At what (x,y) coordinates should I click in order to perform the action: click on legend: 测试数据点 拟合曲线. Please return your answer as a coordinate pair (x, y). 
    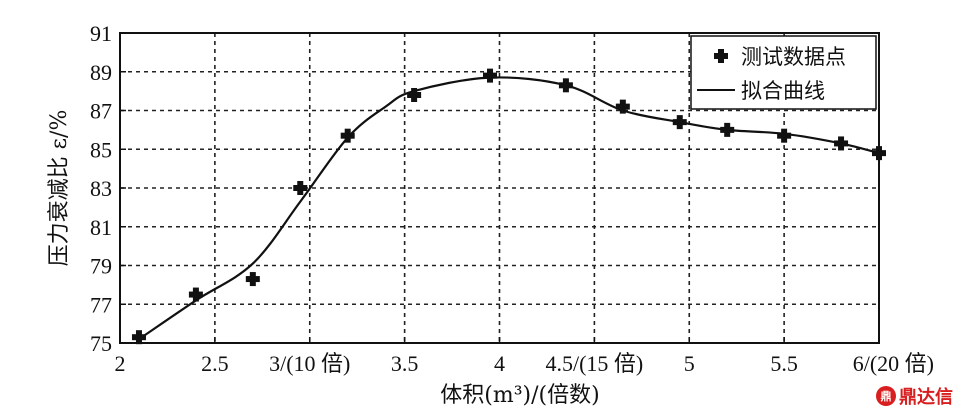
    Looking at the image, I should click on (783, 72).